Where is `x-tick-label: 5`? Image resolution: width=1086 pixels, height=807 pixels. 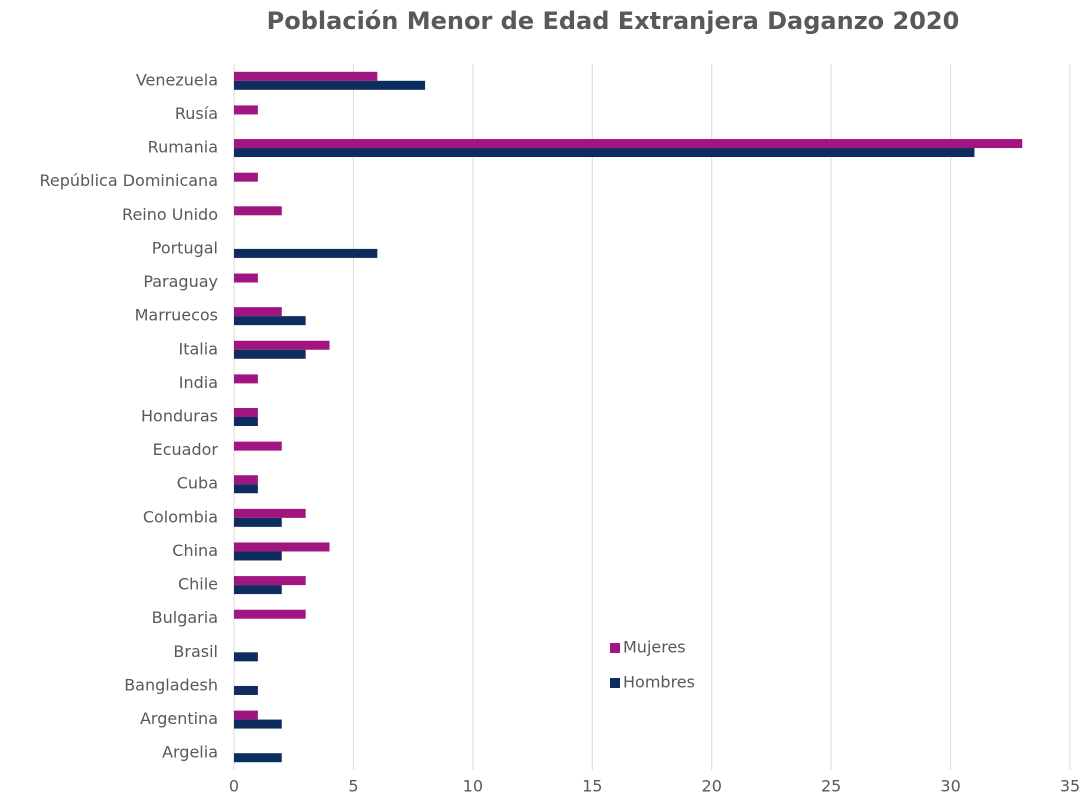
x-tick-label: 5 is located at coordinates (353, 786).